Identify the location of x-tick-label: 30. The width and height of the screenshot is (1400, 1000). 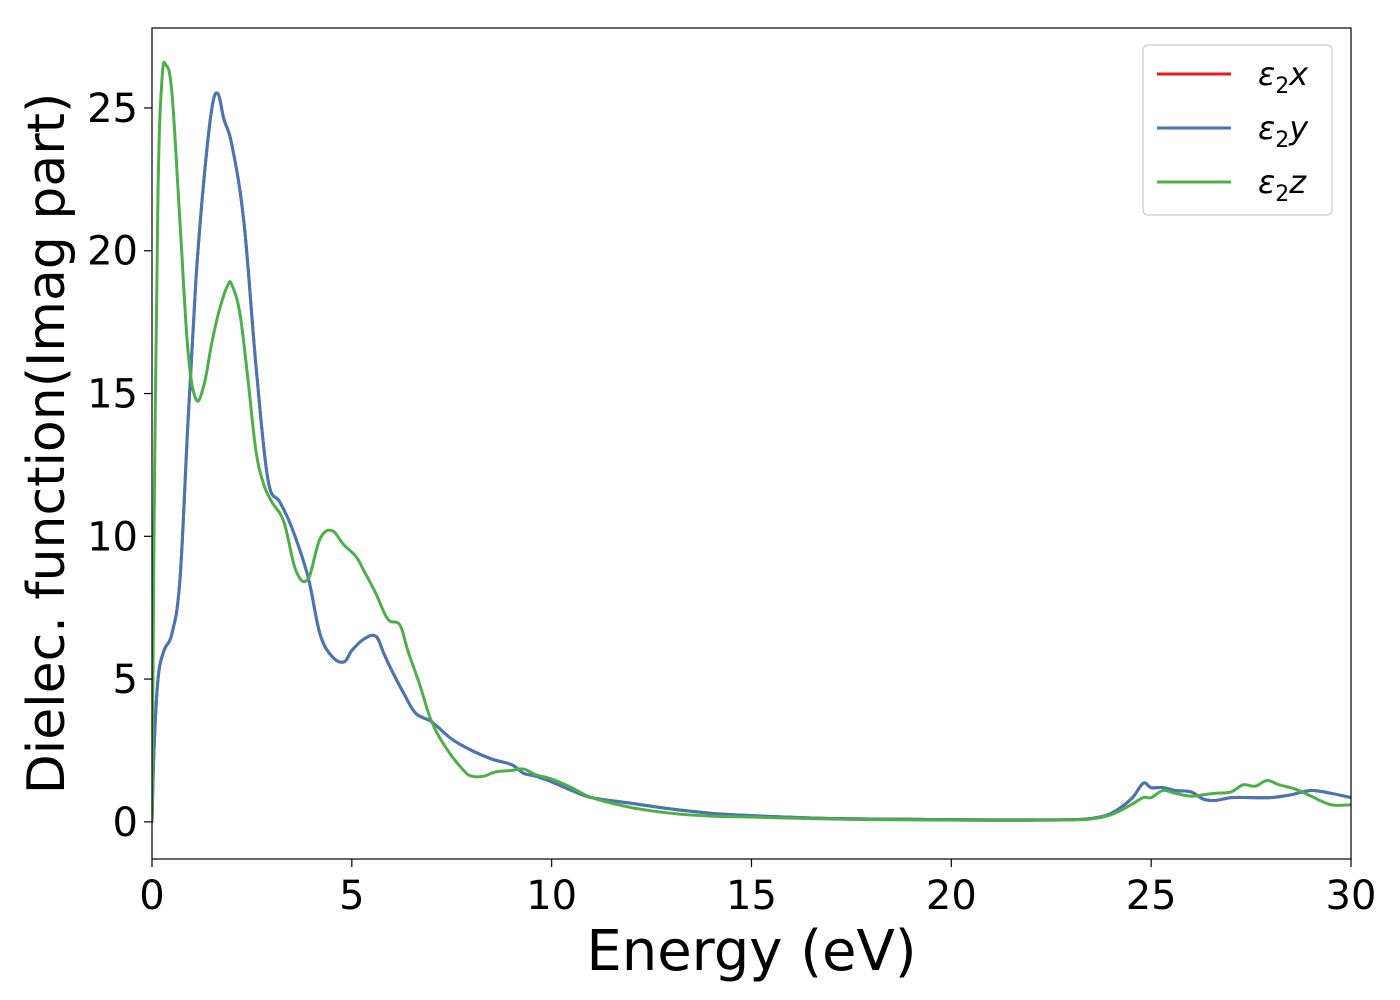
(1351, 896).